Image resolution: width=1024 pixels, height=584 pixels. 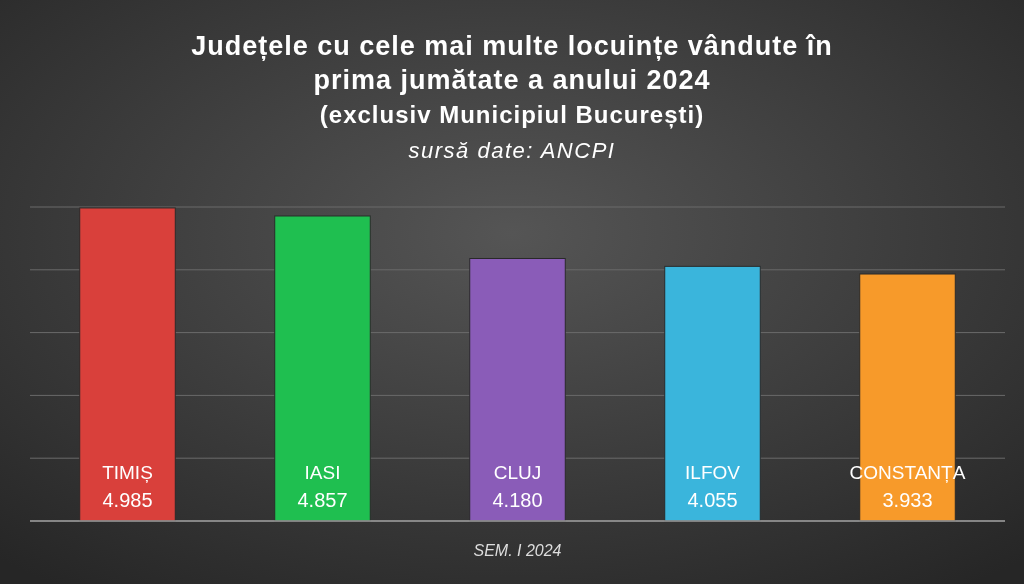 I want to click on x-tick-label: ILFOV, so click(x=713, y=472).